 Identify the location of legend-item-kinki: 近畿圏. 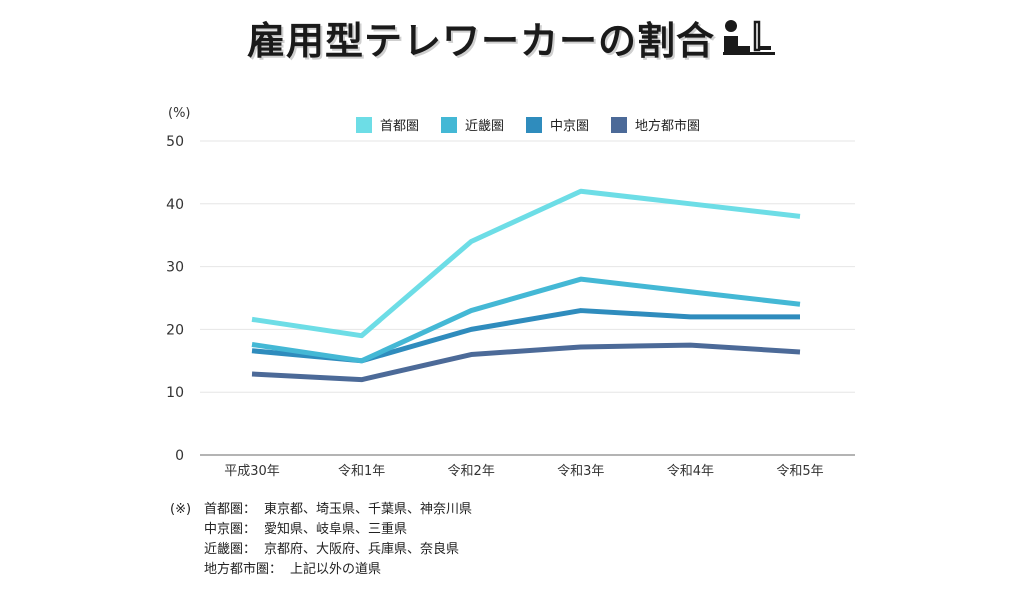
(472, 124).